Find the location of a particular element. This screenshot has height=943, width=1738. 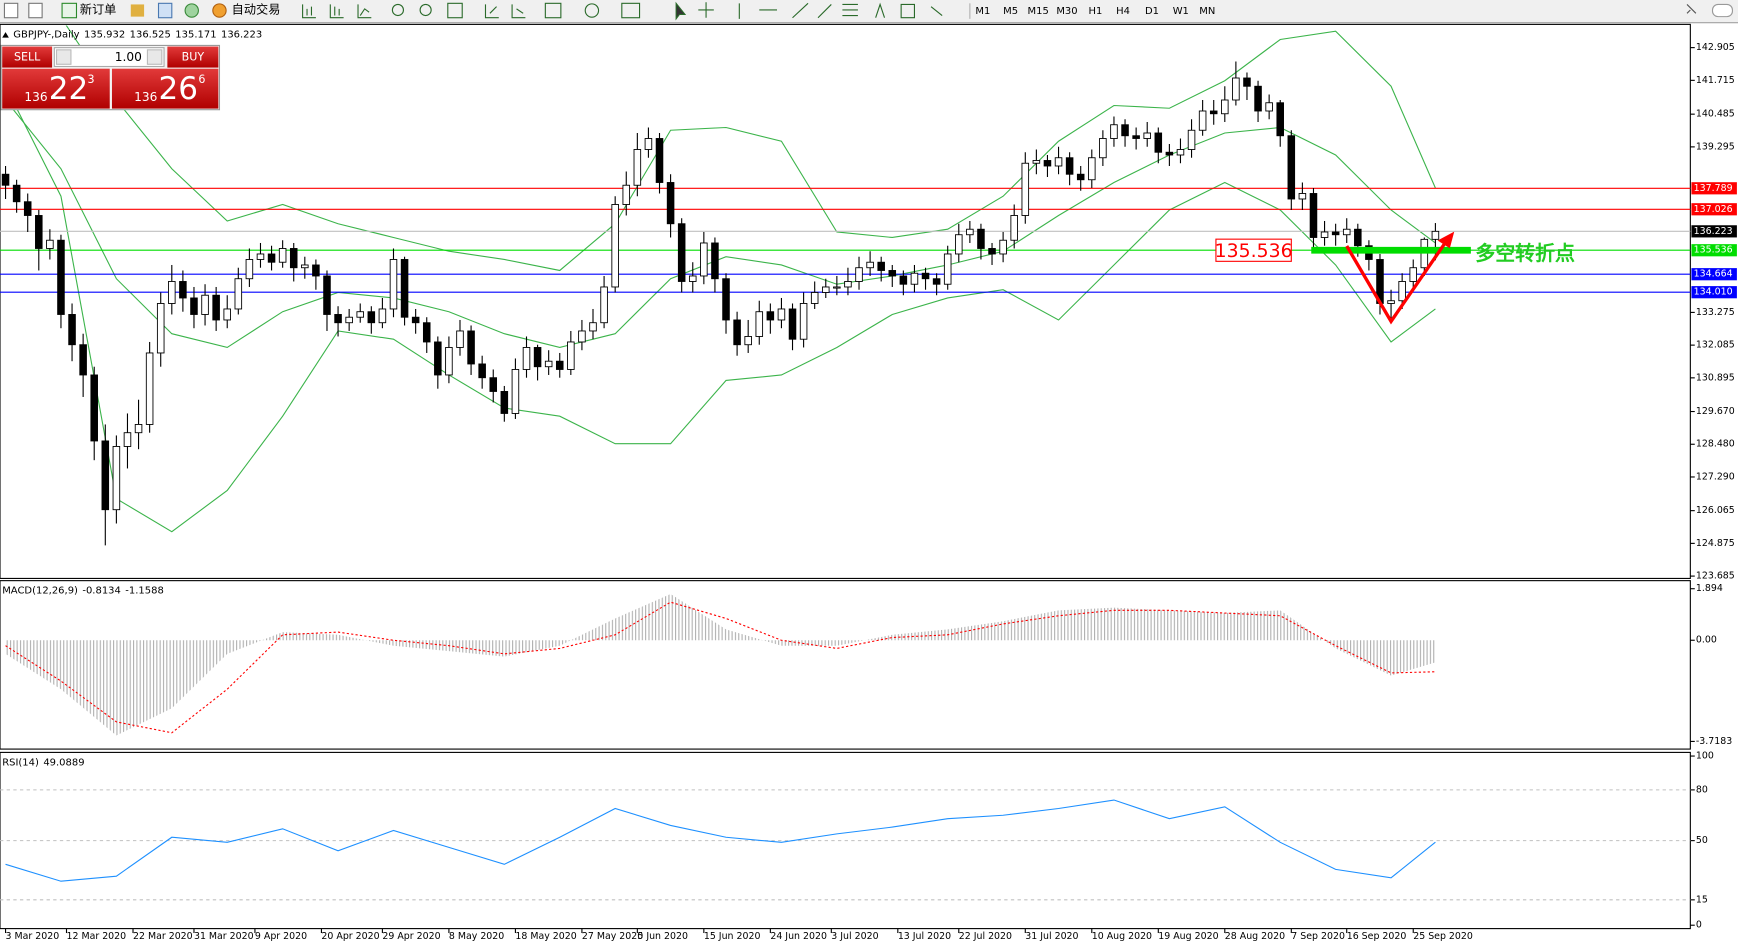

indicator-header: MACD(12,26,9) -0.8134 -1.1588 is located at coordinates (83, 591).